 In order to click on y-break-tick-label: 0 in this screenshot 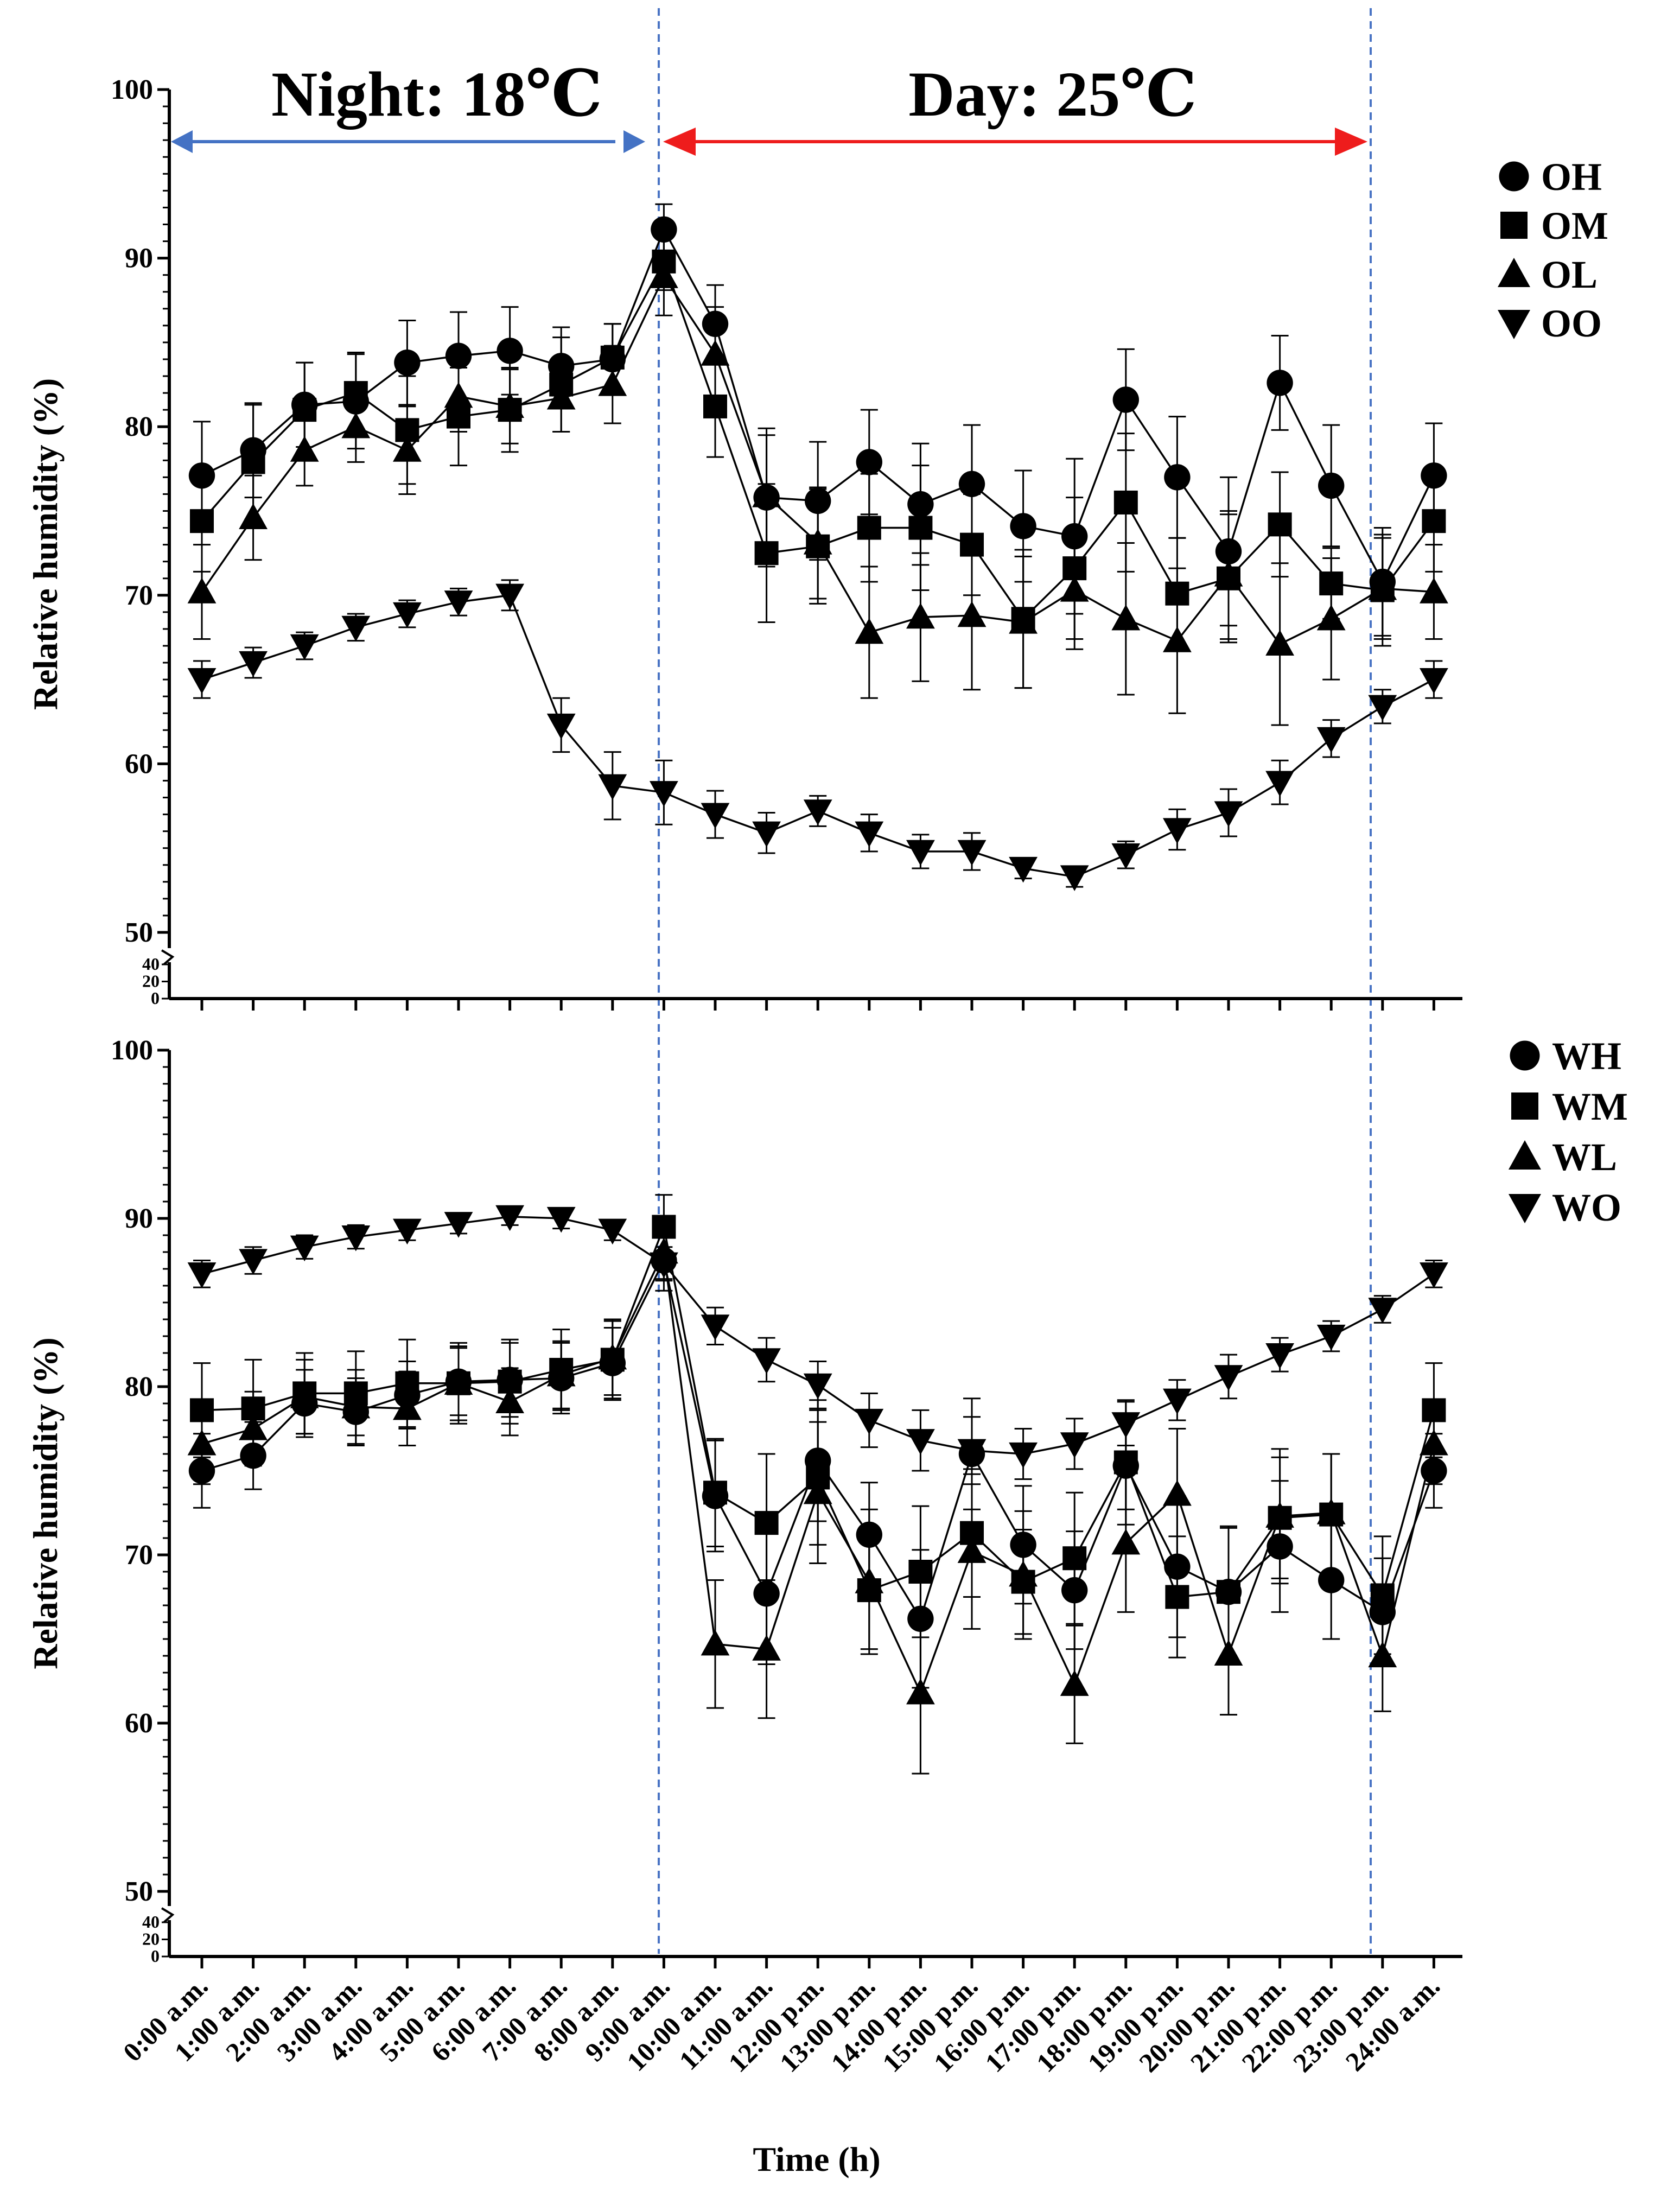, I will do `click(155, 1956)`.